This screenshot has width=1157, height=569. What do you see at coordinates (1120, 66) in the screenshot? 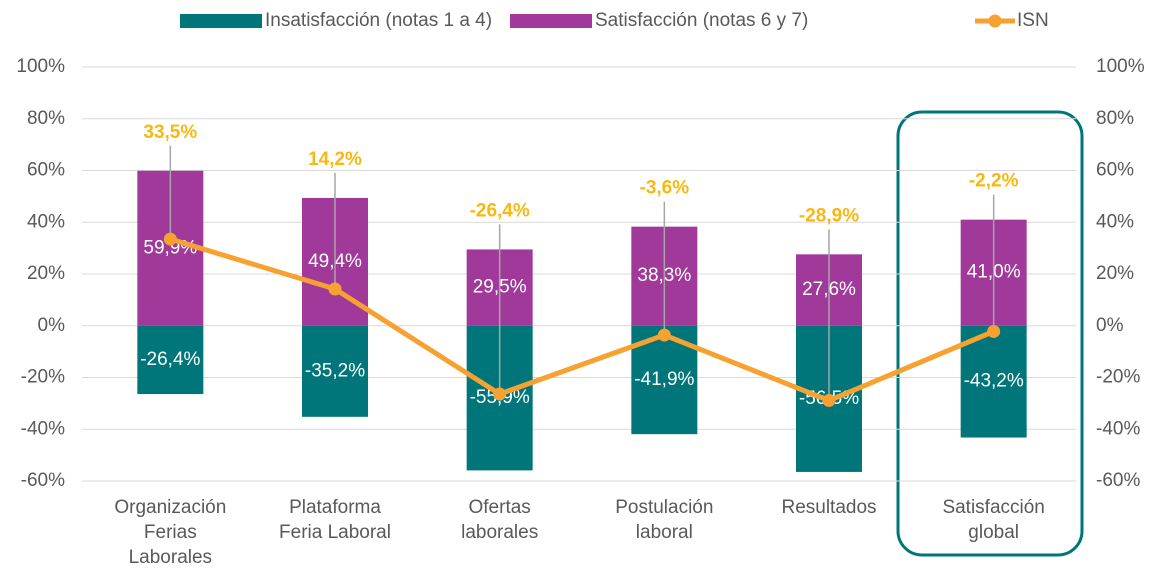
I see `y2-tick-label: 100%` at bounding box center [1120, 66].